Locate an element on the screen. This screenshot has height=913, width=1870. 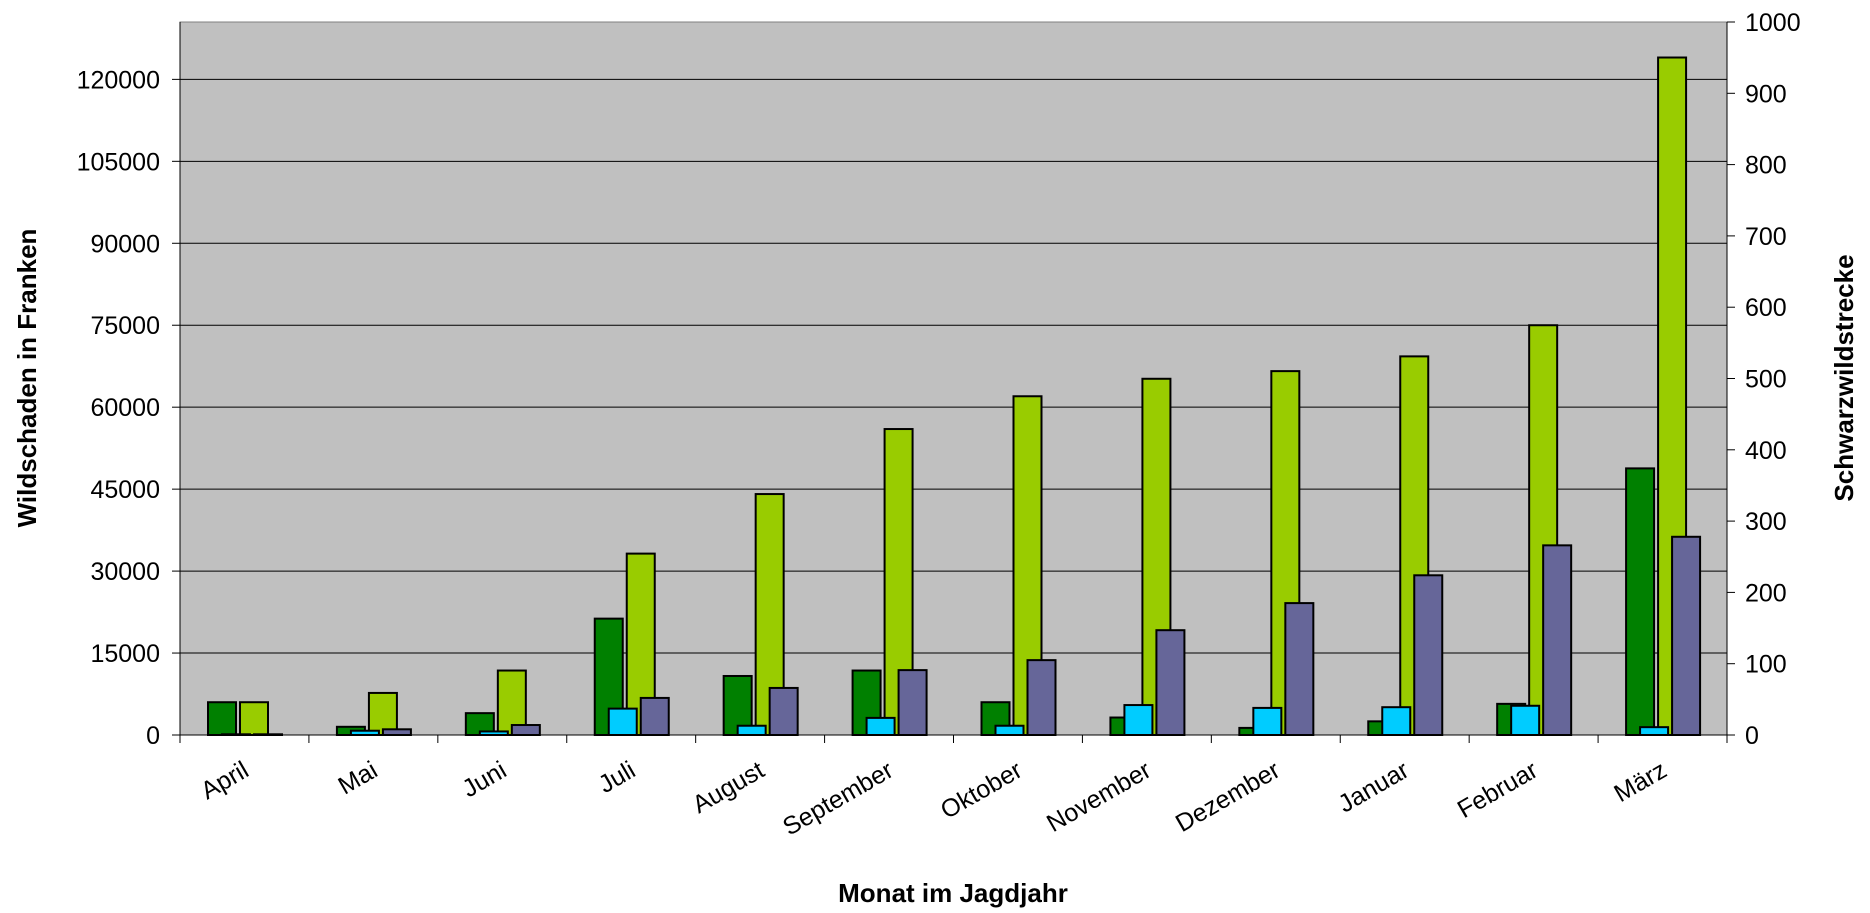
bar-4-september is located at coordinates (912, 703).